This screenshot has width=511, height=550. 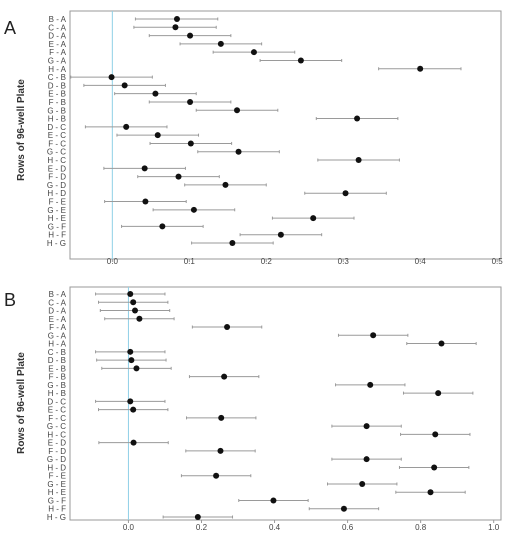 I want to click on panel-b-y-tick-label: G - B, so click(x=56, y=385).